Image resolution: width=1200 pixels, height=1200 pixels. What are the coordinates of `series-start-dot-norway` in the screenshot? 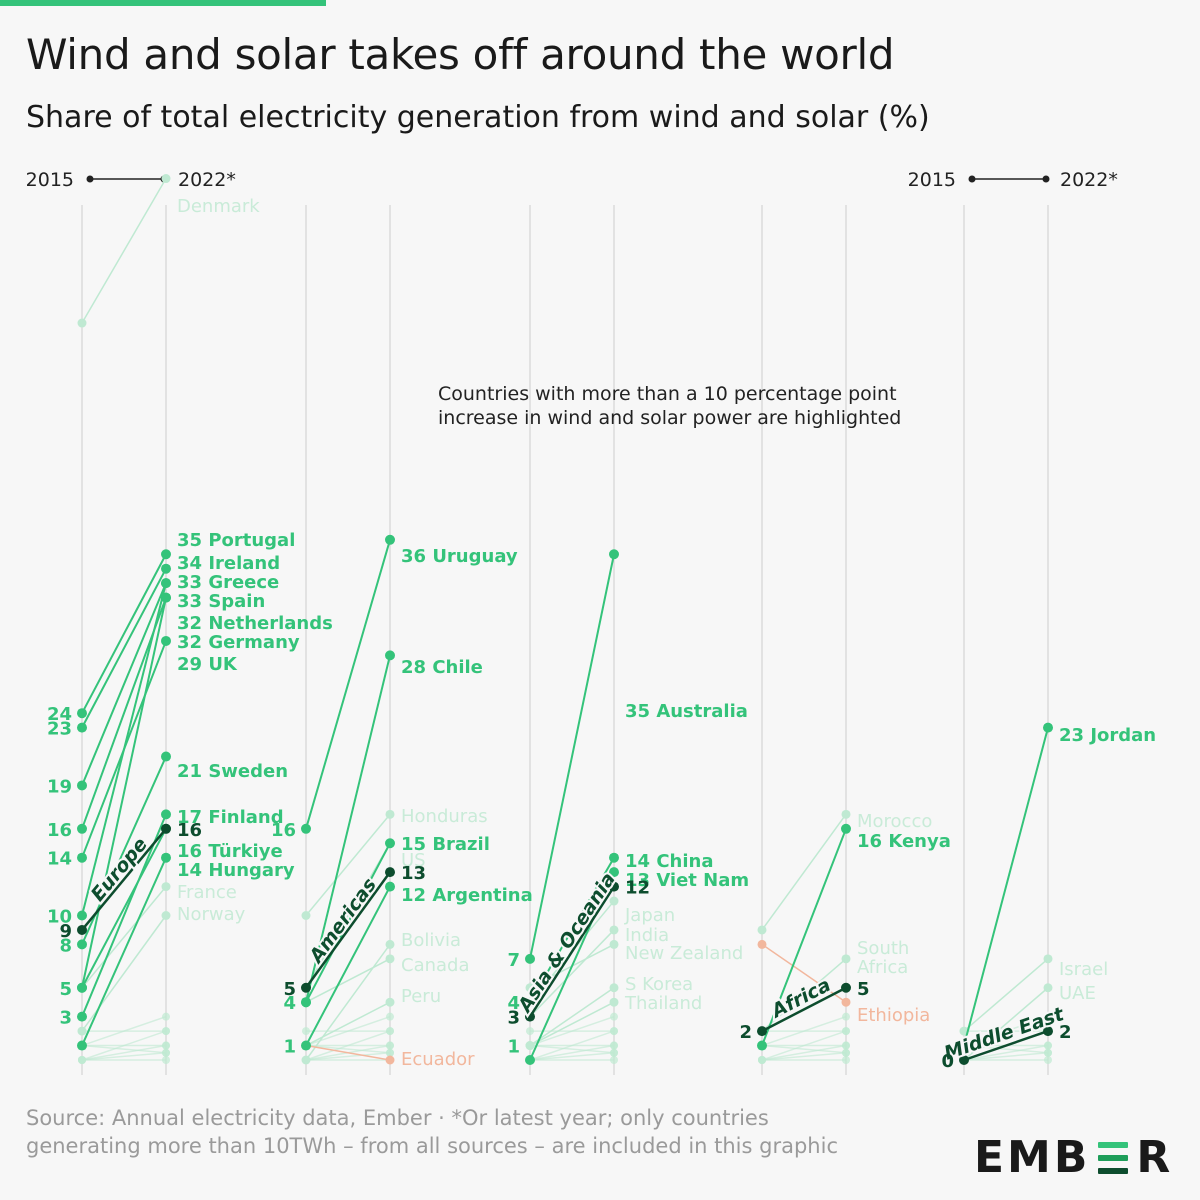 It's located at (82, 1031).